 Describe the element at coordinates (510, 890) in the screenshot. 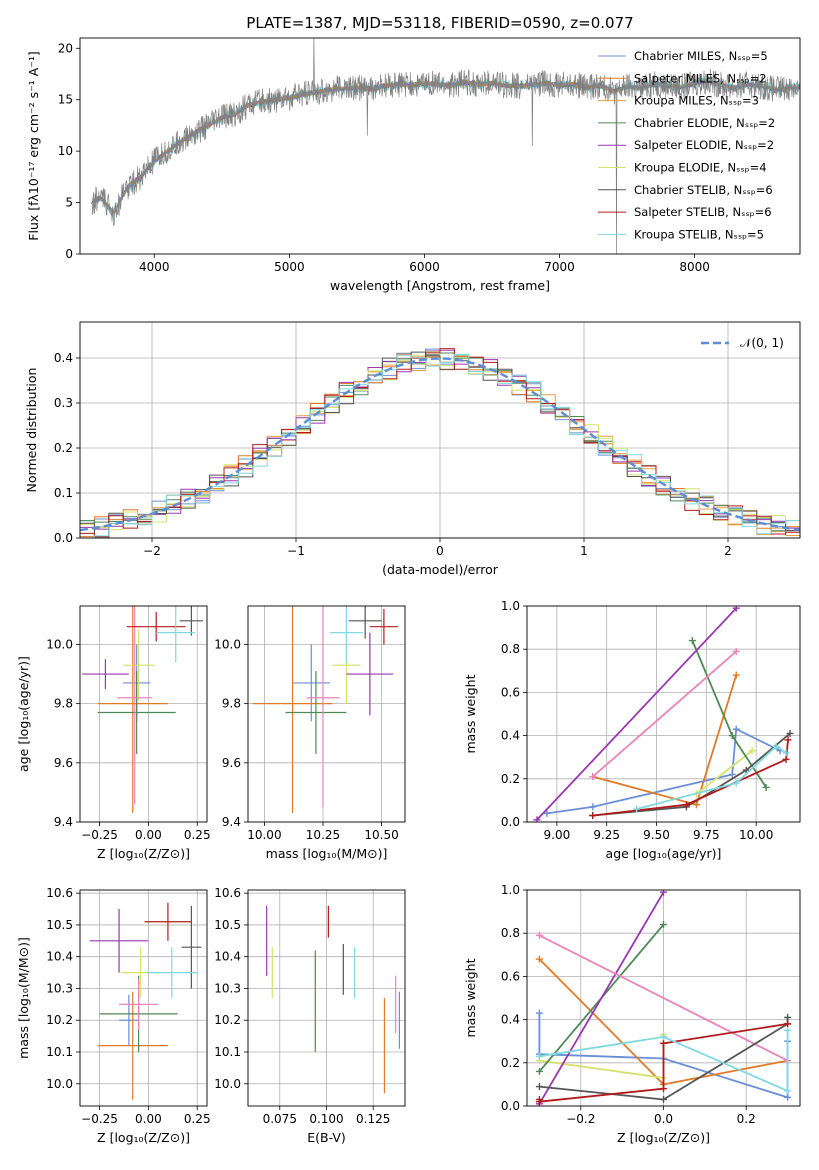

I see `y-tick-label: 1.0` at that location.